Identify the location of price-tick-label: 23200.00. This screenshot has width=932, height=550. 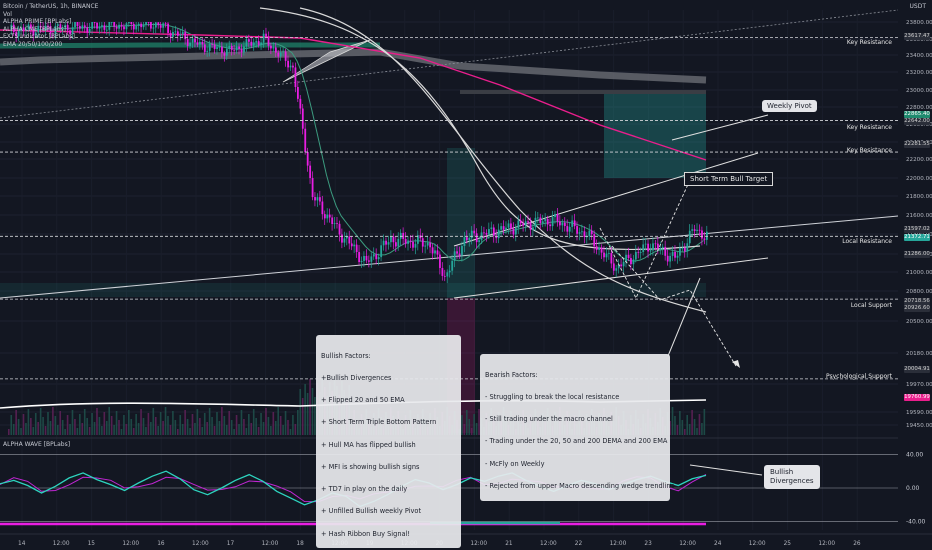
(919, 73).